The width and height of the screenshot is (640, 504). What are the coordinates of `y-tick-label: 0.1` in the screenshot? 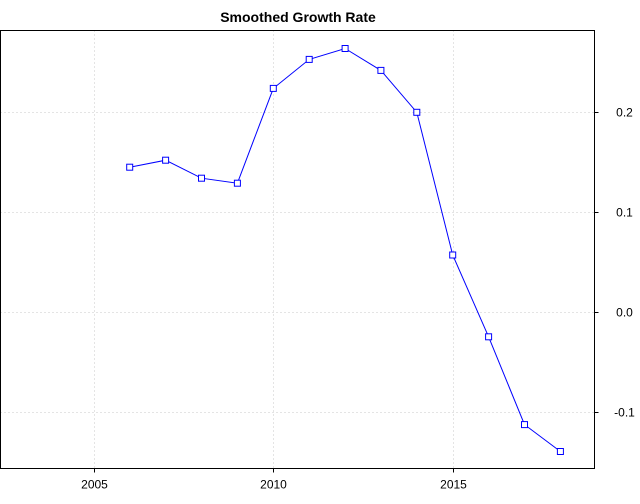 It's located at (624, 213).